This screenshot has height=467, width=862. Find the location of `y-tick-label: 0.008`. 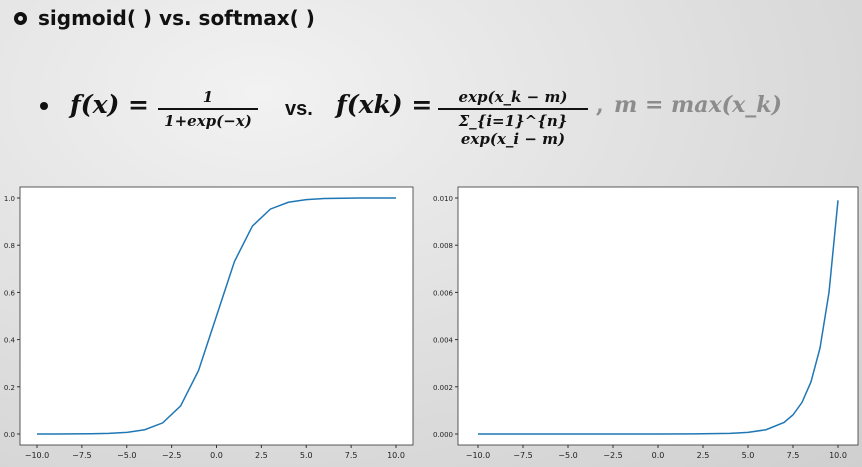

y-tick-label: 0.008 is located at coordinates (443, 246).